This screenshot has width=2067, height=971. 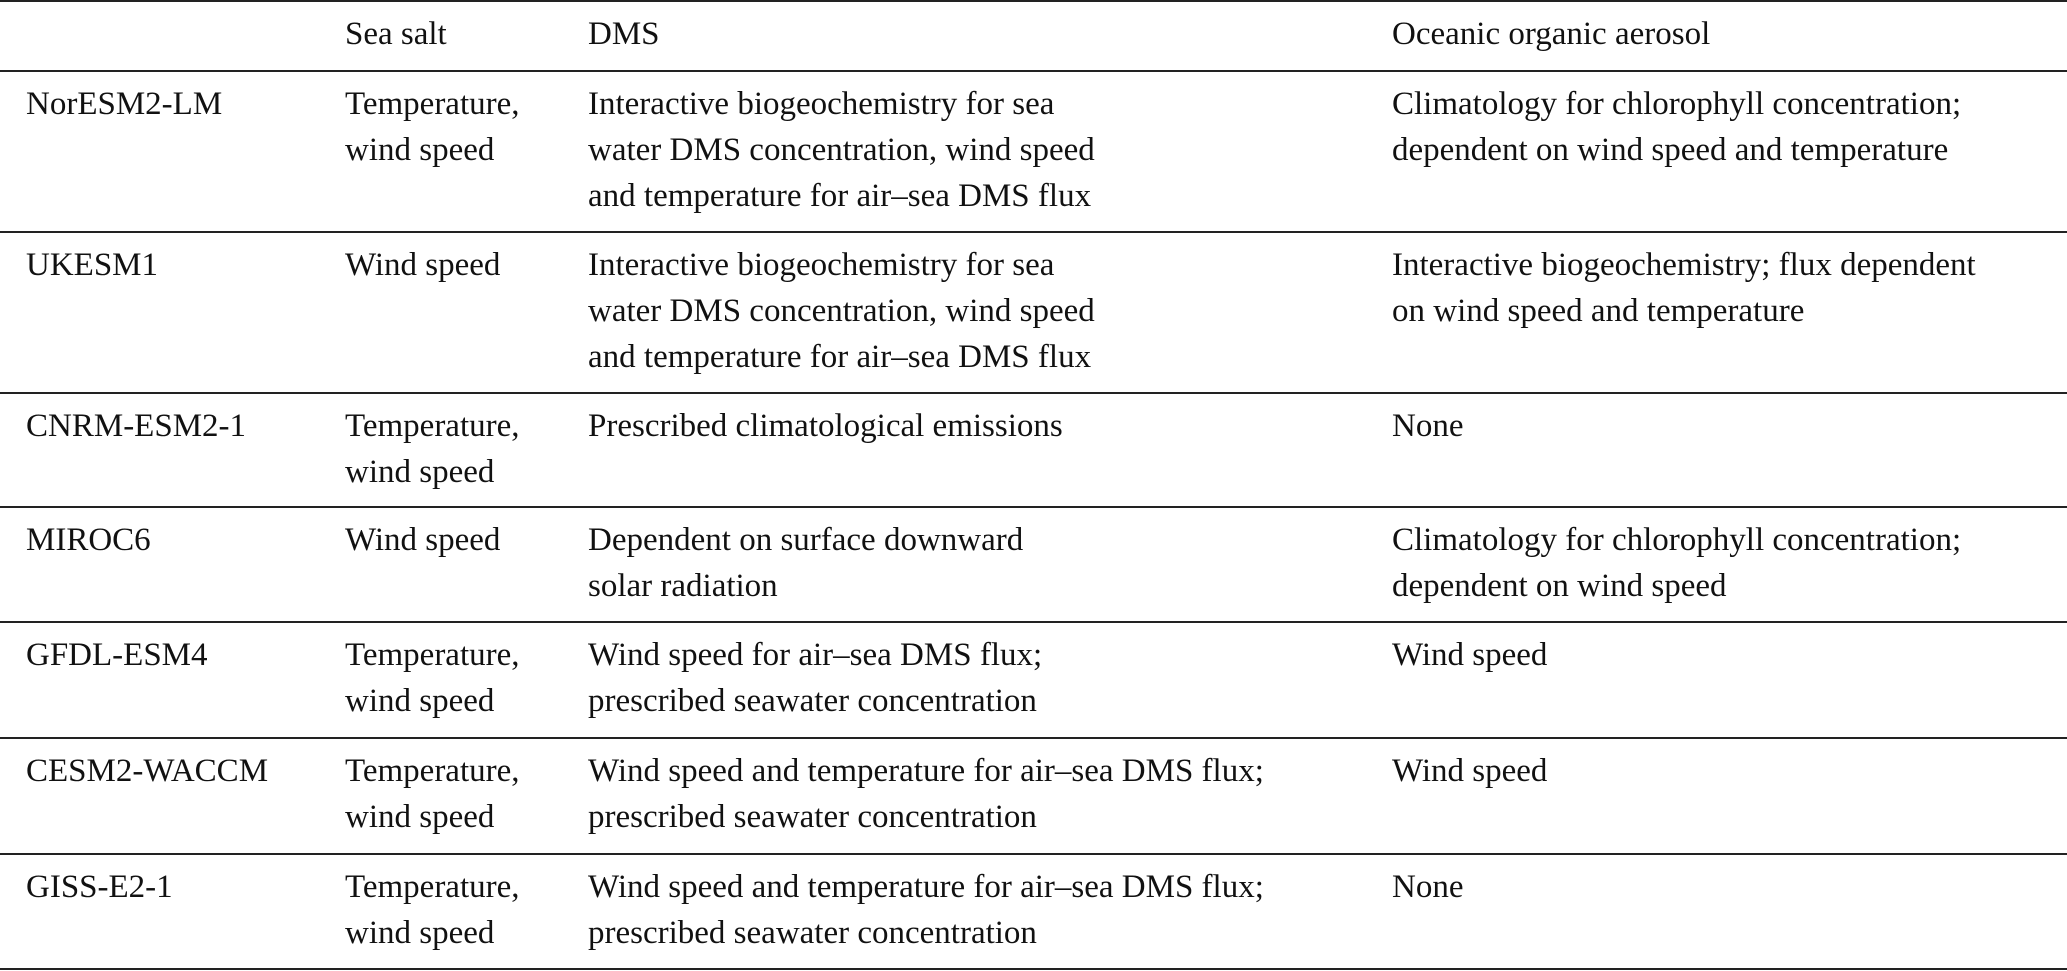 What do you see at coordinates (624, 34) in the screenshot?
I see `column-header: DMS` at bounding box center [624, 34].